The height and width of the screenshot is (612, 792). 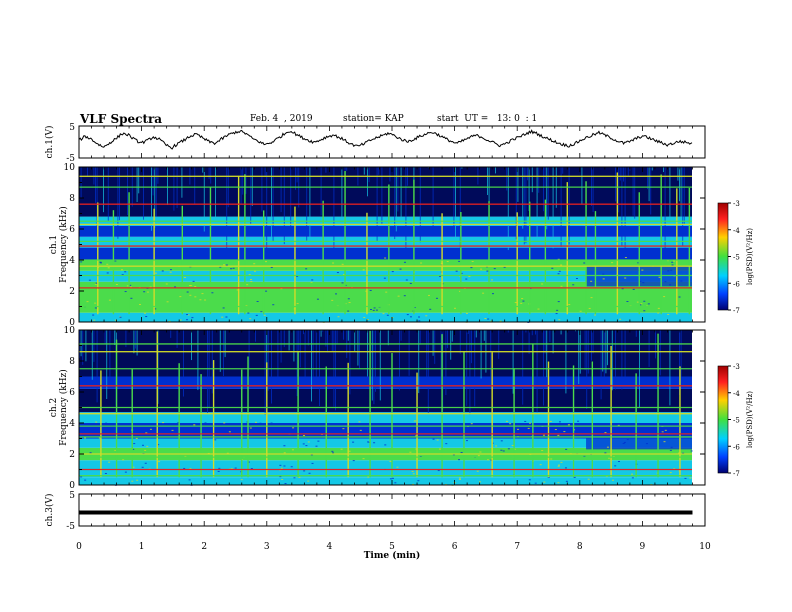 I want to click on spectrogram-band, so click(x=385, y=297).